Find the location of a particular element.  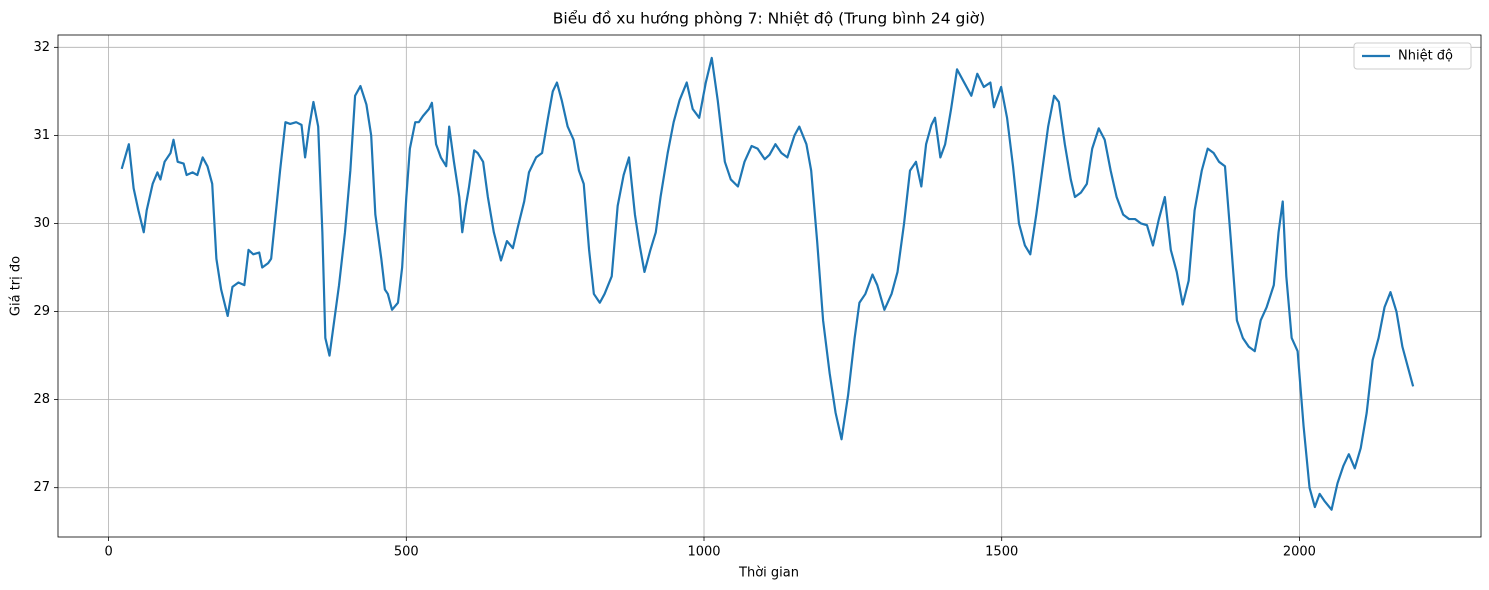

y-tick-label: 27 is located at coordinates (41, 487).